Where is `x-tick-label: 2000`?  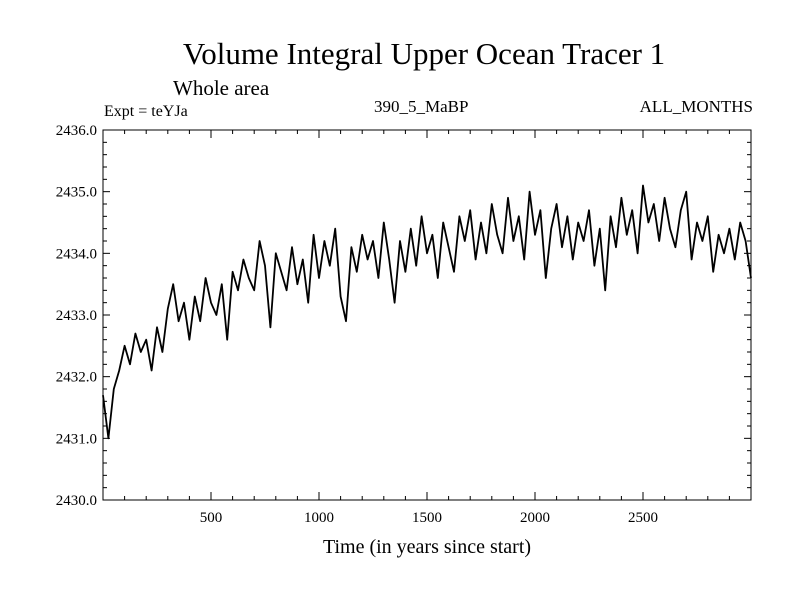 x-tick-label: 2000 is located at coordinates (535, 518).